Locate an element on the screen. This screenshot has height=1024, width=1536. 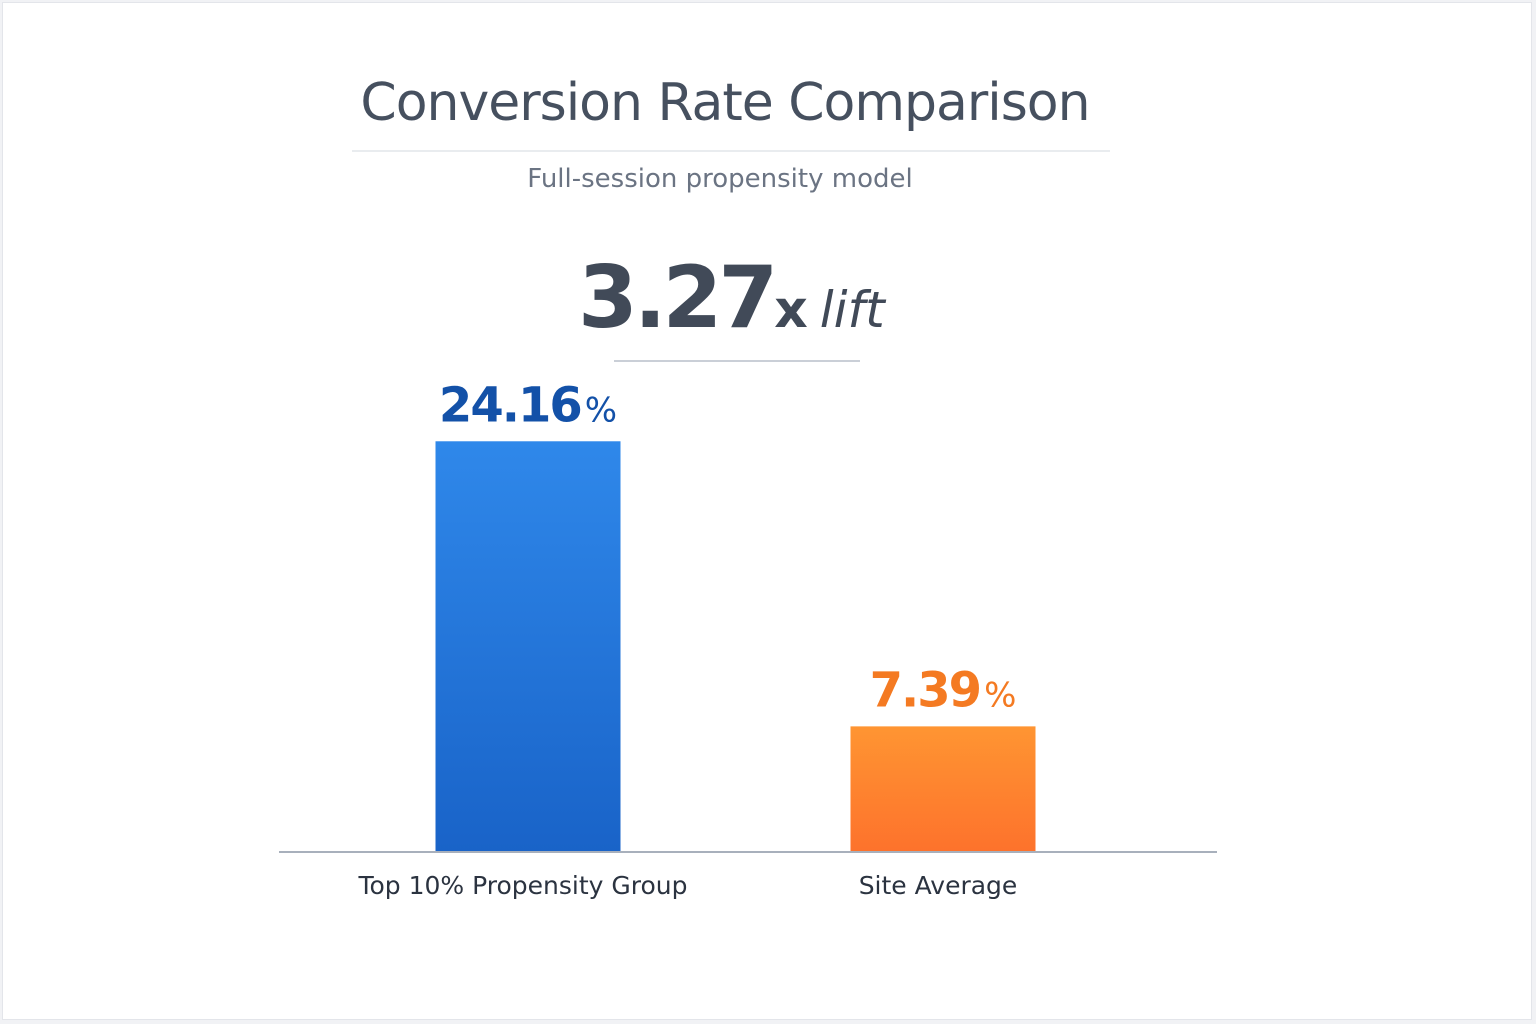
chart-subtitle: Full-session propensity model is located at coordinates (719, 179).